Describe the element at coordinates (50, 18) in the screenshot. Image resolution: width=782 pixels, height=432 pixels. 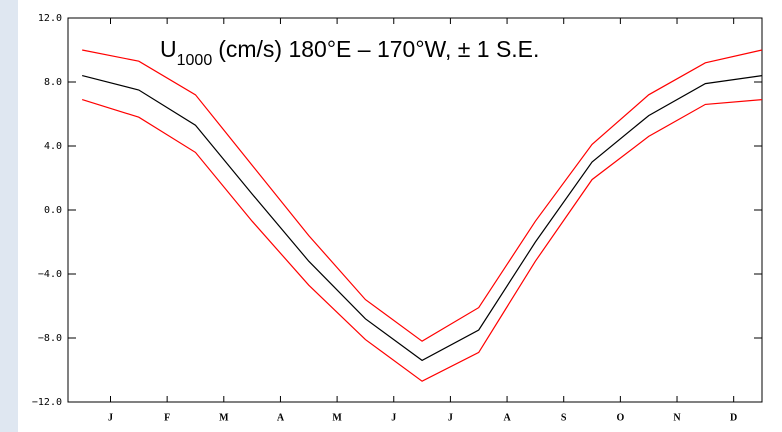
I see `y-tick-label: 12.0` at that location.